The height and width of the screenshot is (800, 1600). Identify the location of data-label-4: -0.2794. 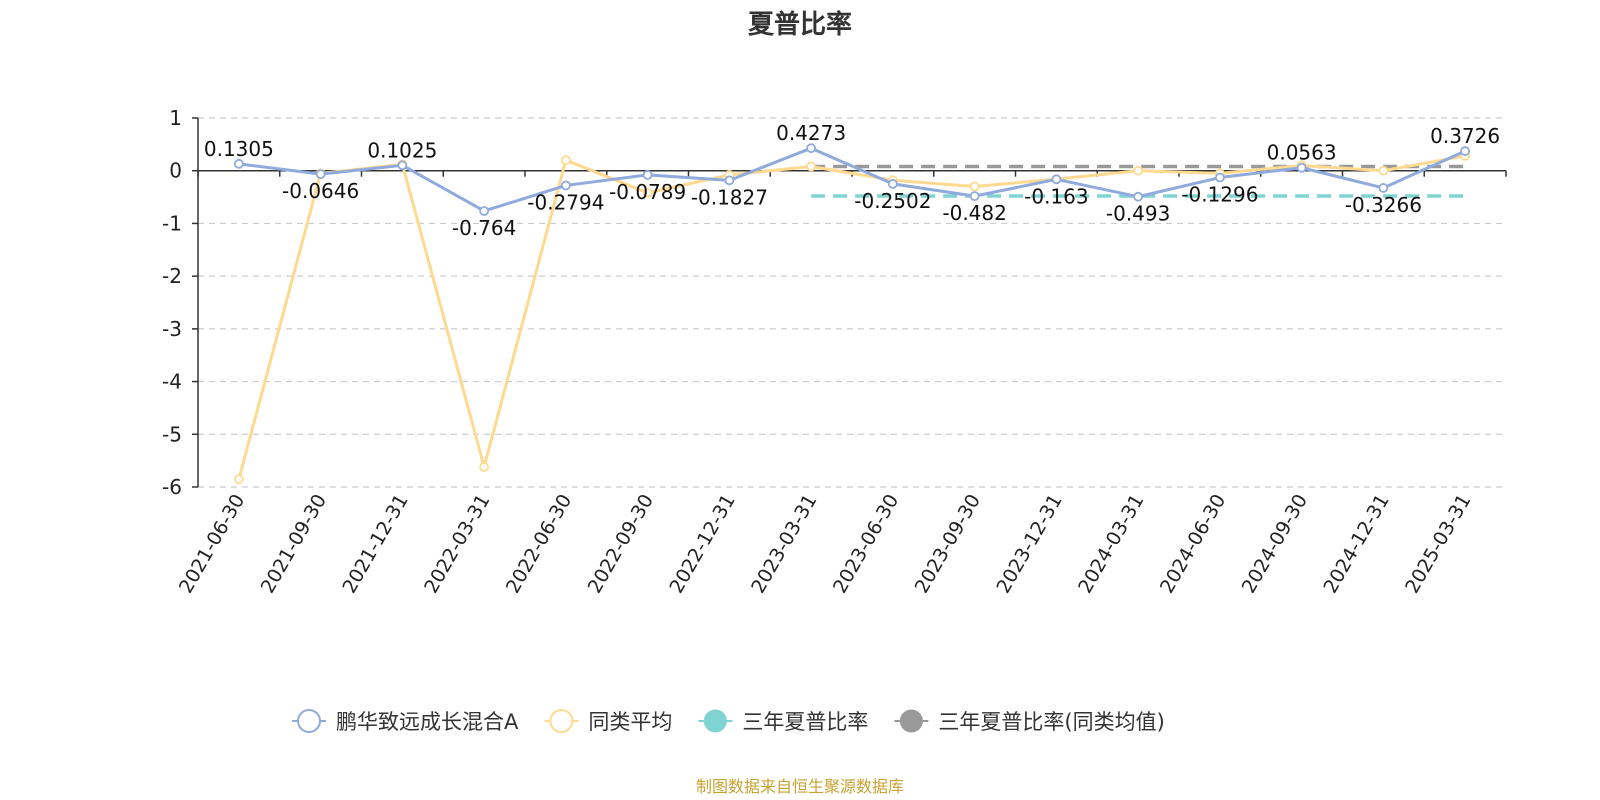
(565, 202).